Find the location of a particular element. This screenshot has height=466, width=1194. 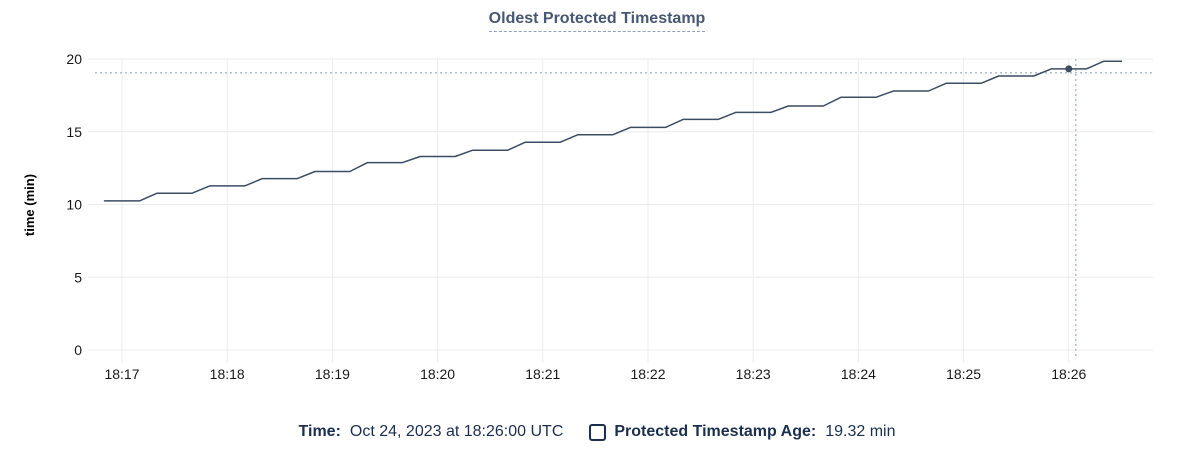

x-tick-label: 18:17 is located at coordinates (121, 374).